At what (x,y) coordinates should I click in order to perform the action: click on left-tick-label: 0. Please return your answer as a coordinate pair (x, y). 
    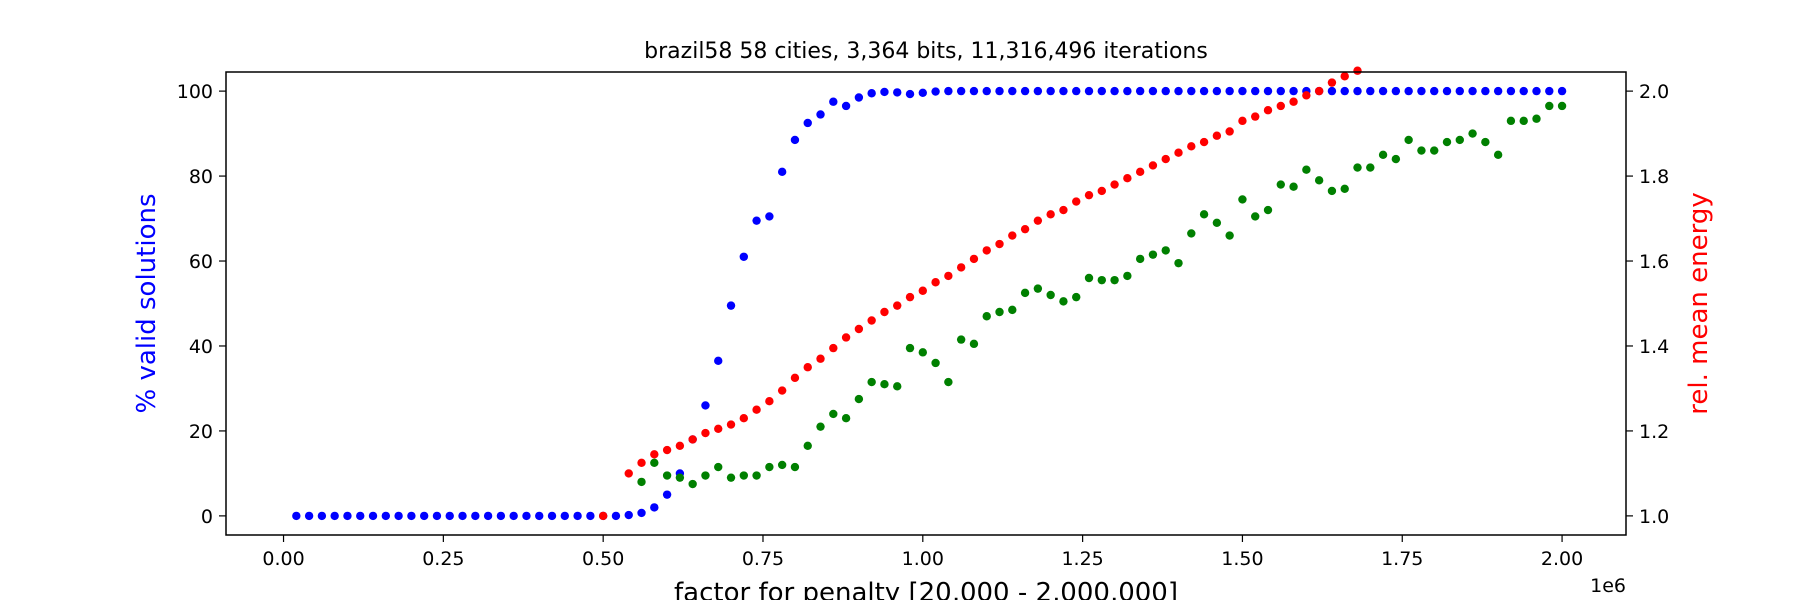
    Looking at the image, I should click on (207, 517).